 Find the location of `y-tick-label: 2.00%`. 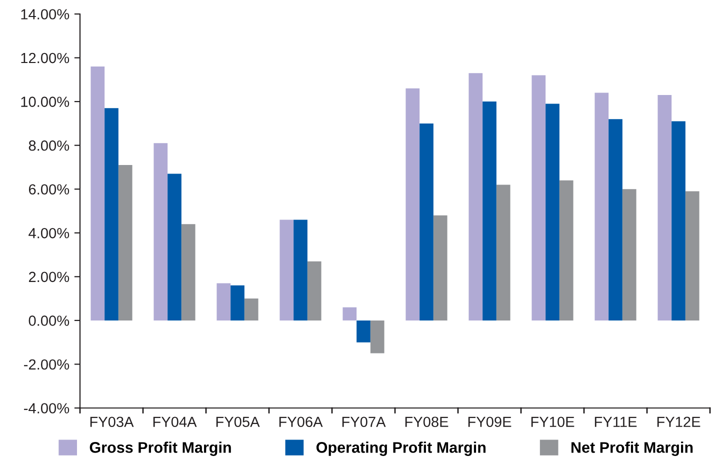

y-tick-label: 2.00% is located at coordinates (49, 277).